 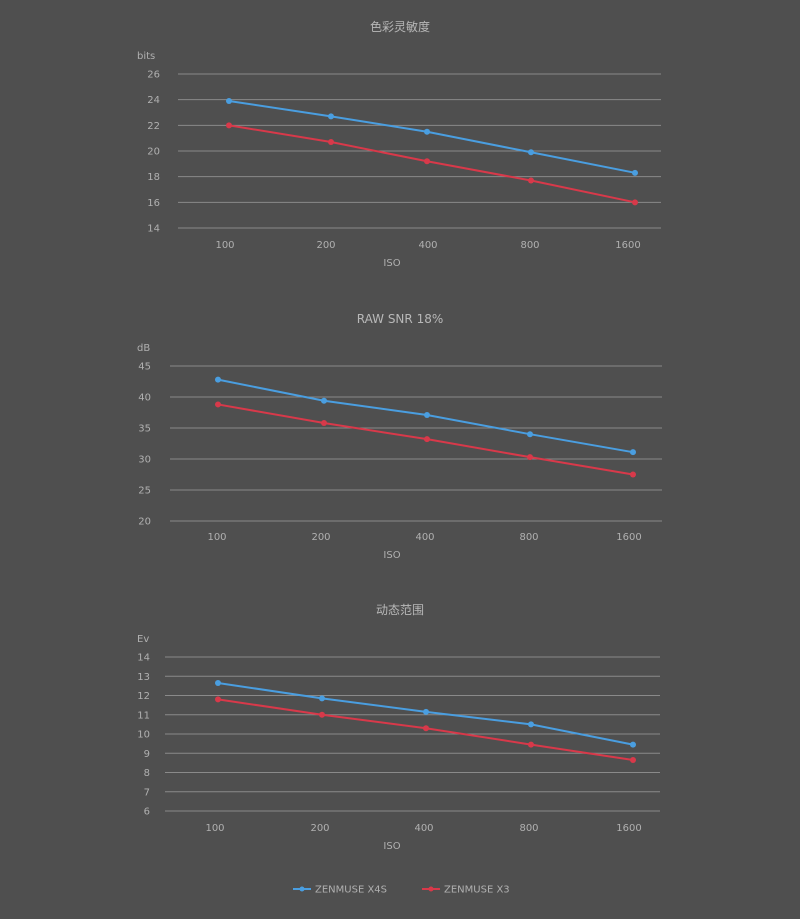 What do you see at coordinates (153, 100) in the screenshot?
I see `y-tick-label: 24` at bounding box center [153, 100].